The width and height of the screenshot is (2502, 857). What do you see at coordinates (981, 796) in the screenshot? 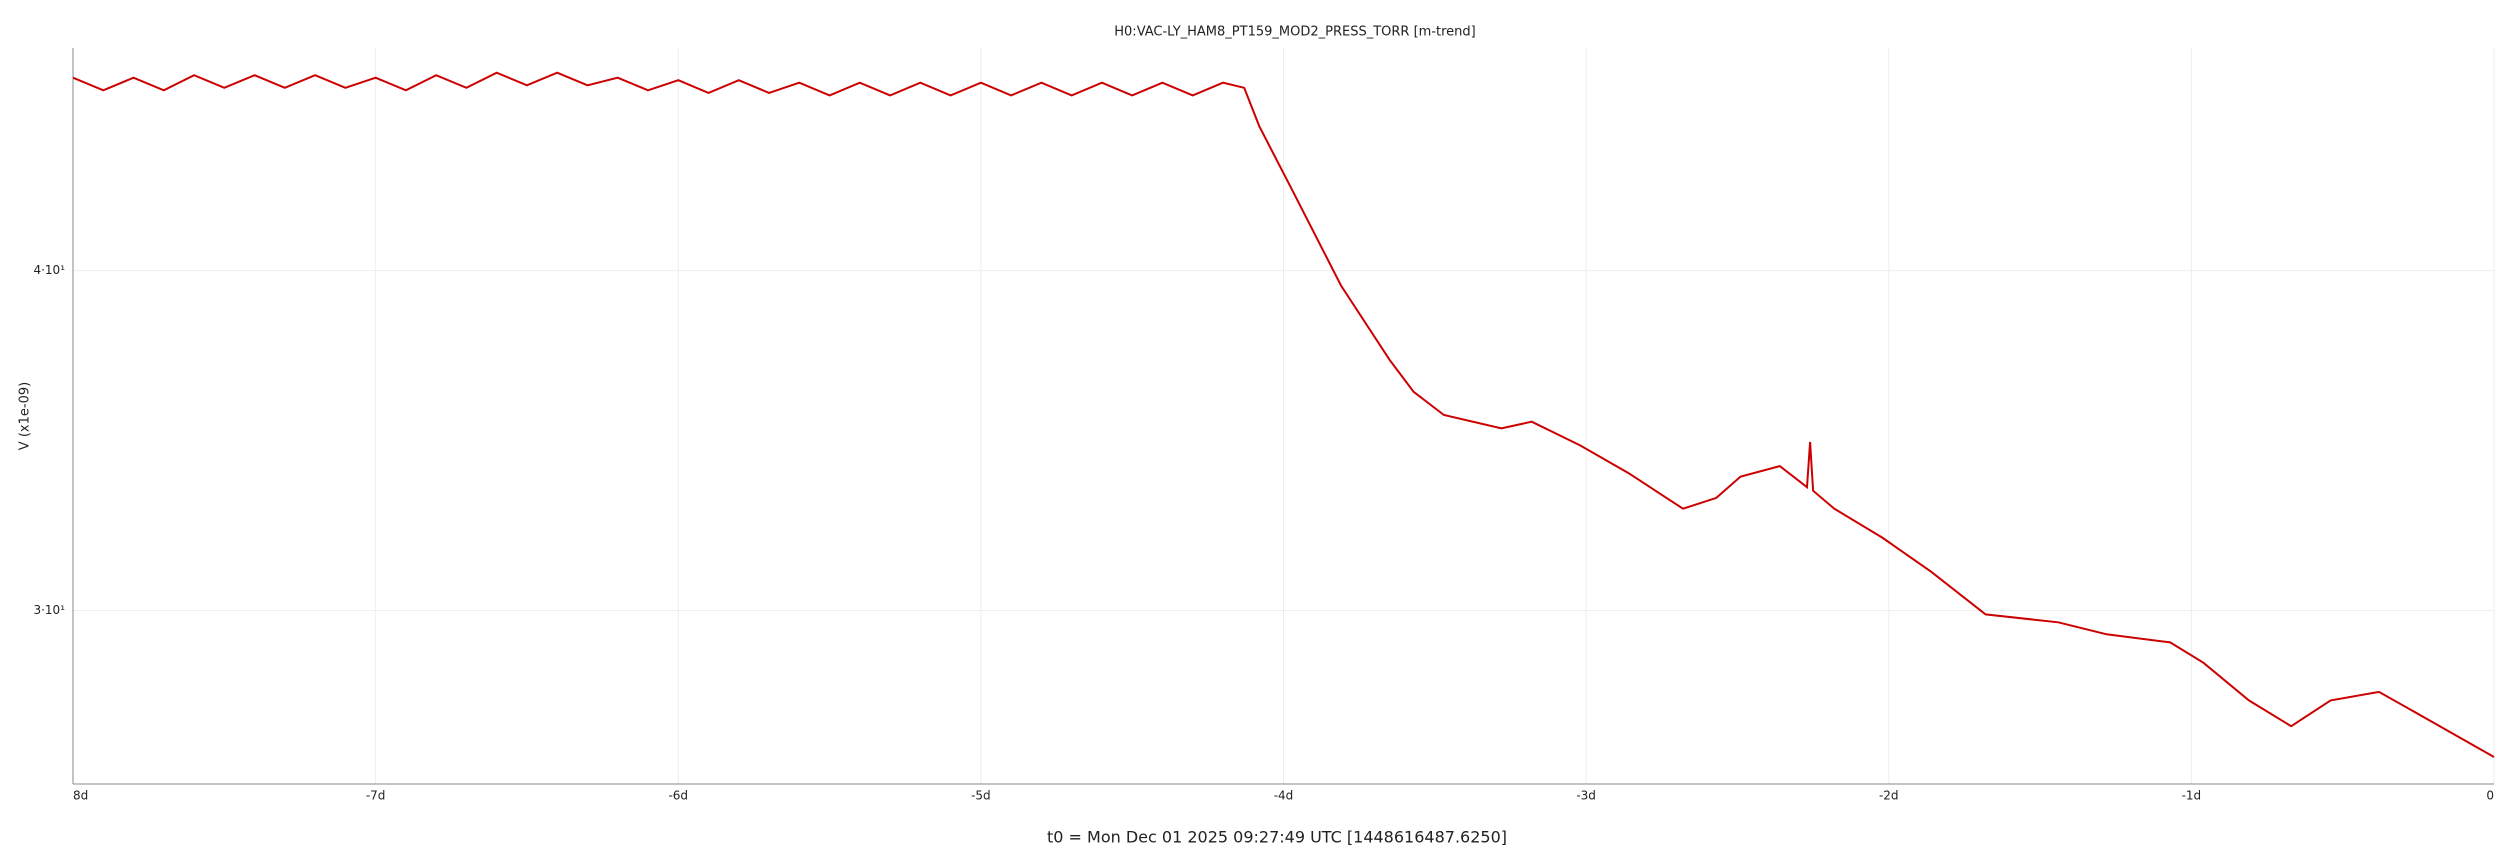
I see `x-tick-label: -5d` at bounding box center [981, 796].